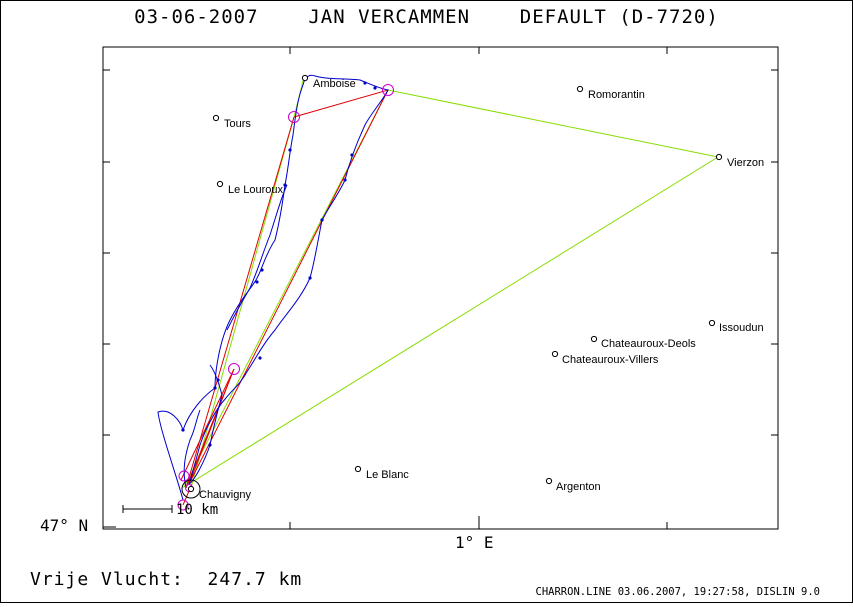 This screenshot has height=607, width=853. I want to click on city-label: Chateauroux-Villers, so click(610, 360).